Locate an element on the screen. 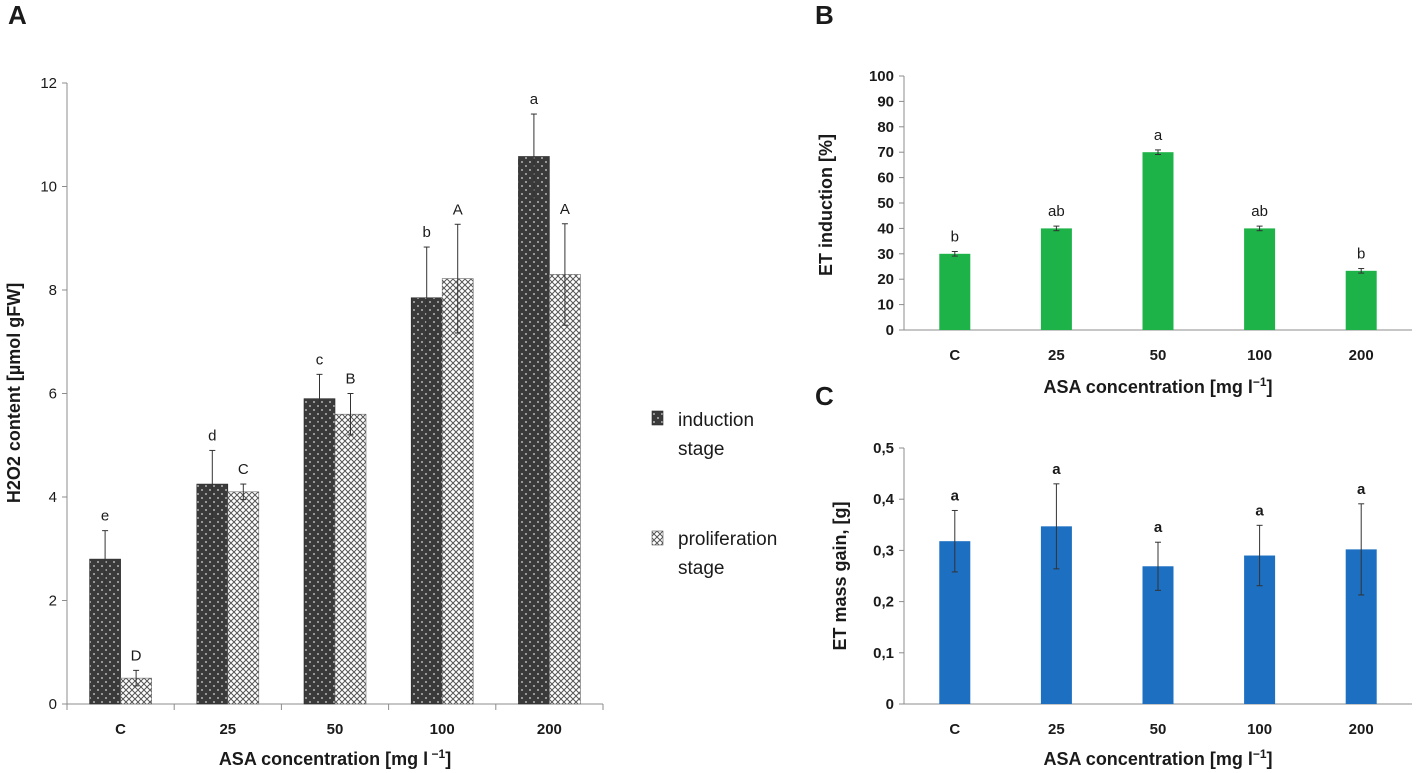  y-tick-label: 0,3 is located at coordinates (883, 550).